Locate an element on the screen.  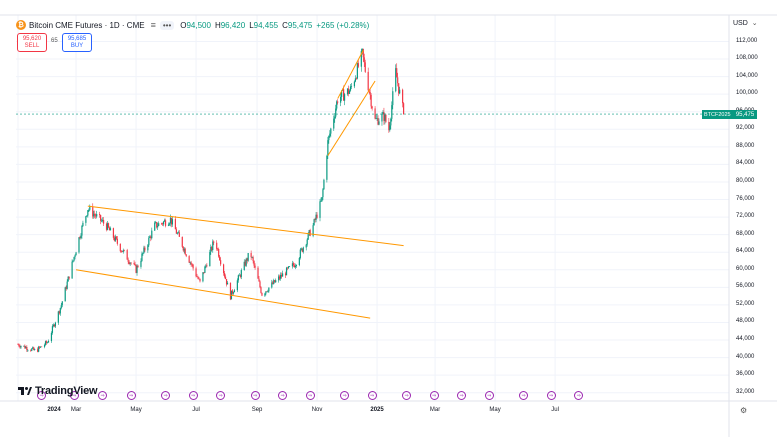
price-axis-label: 88,000 is located at coordinates (745, 145).